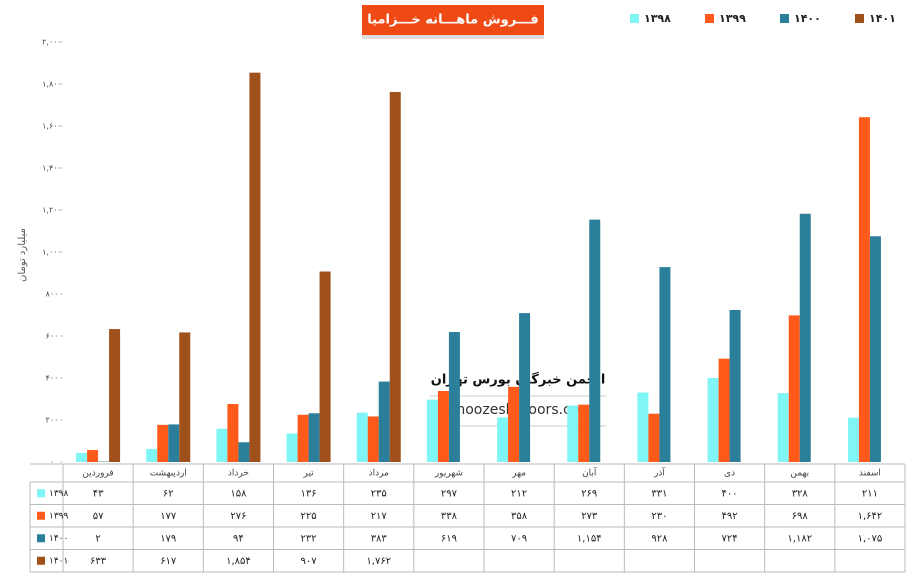 The width and height of the screenshot is (917, 581). What do you see at coordinates (238, 538) in the screenshot?
I see `table-value: ۹۴` at bounding box center [238, 538].